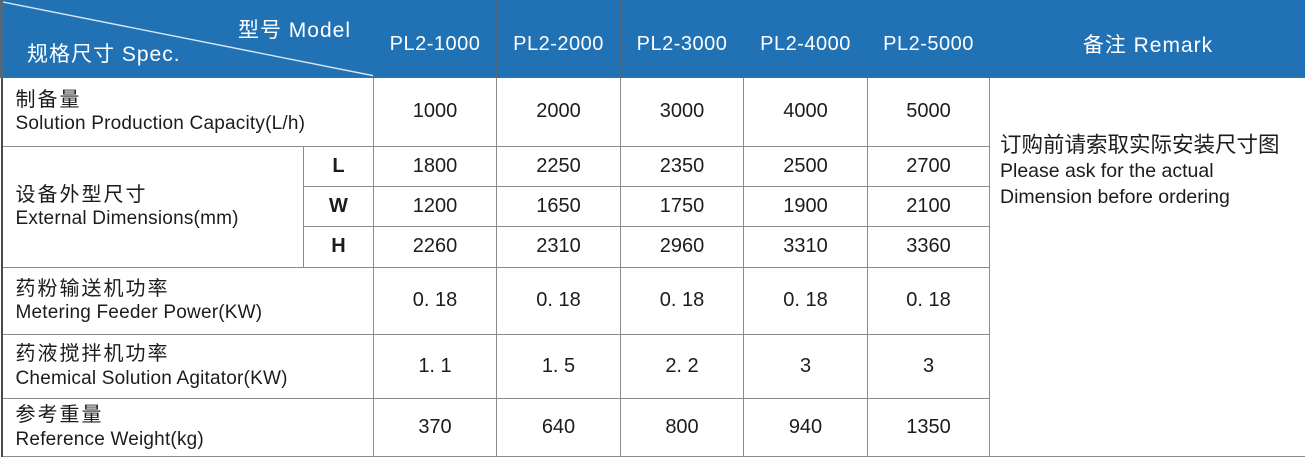 This screenshot has width=1305, height=458. Describe the element at coordinates (558, 366) in the screenshot. I see `value-cell: 1. 5` at that location.